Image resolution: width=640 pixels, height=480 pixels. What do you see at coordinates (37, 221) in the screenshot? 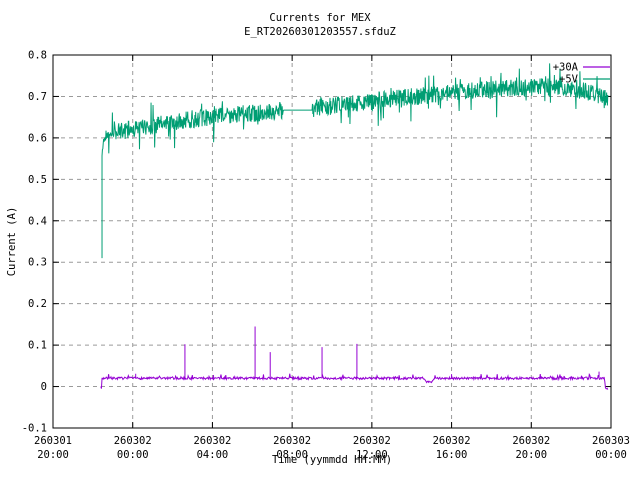
I see `y-tick-label: 0.4` at bounding box center [37, 221].